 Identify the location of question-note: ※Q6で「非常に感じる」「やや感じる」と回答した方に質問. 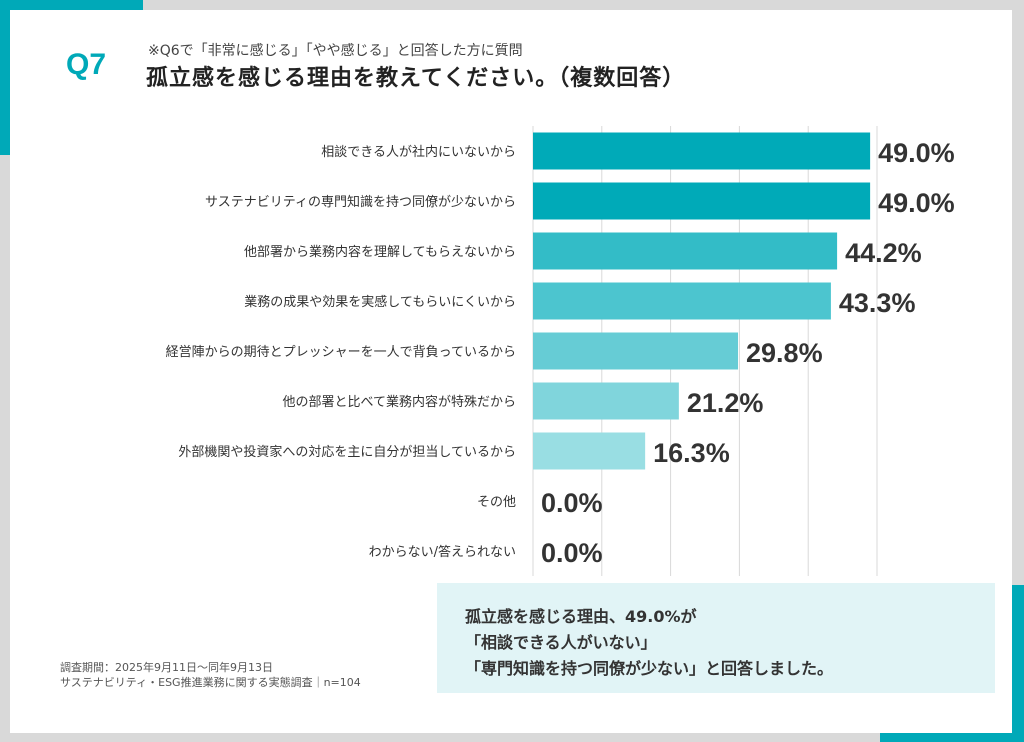
(335, 51).